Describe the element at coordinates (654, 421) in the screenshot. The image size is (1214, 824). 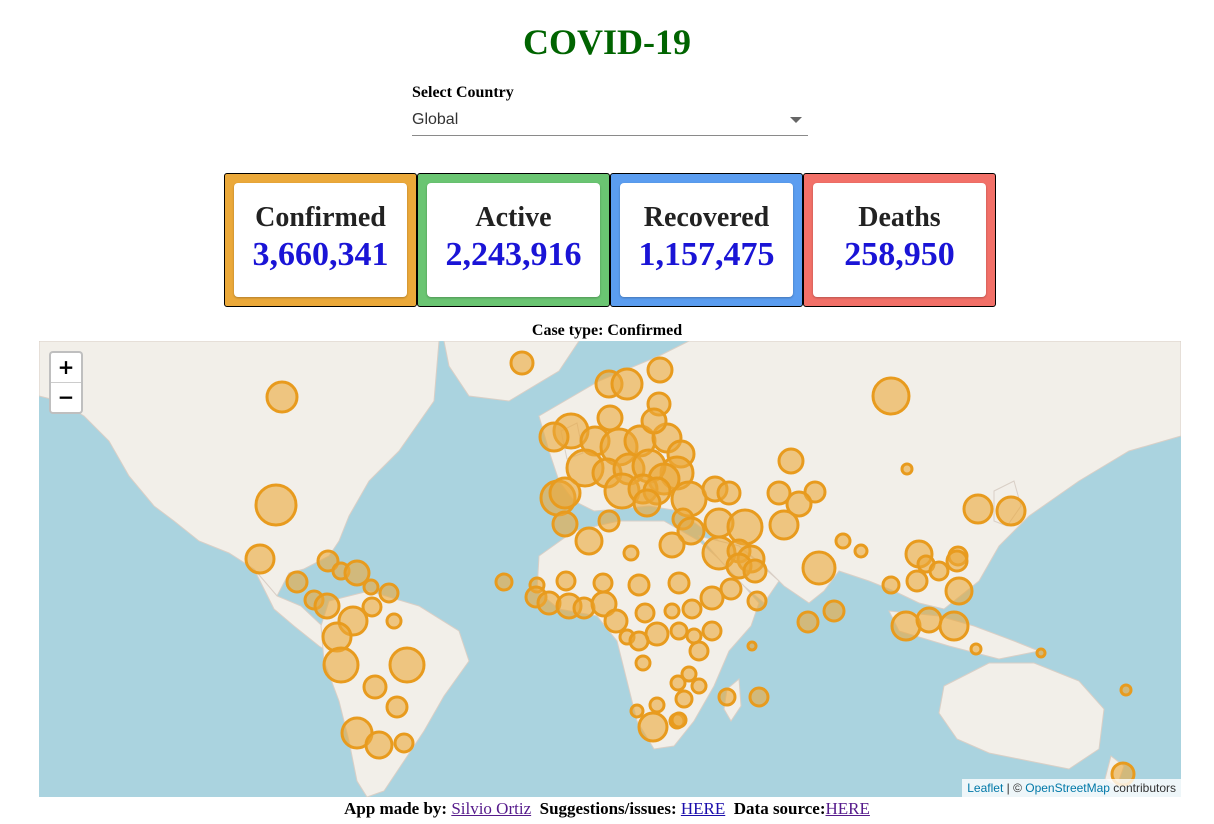
I see `marker-lithuania` at that location.